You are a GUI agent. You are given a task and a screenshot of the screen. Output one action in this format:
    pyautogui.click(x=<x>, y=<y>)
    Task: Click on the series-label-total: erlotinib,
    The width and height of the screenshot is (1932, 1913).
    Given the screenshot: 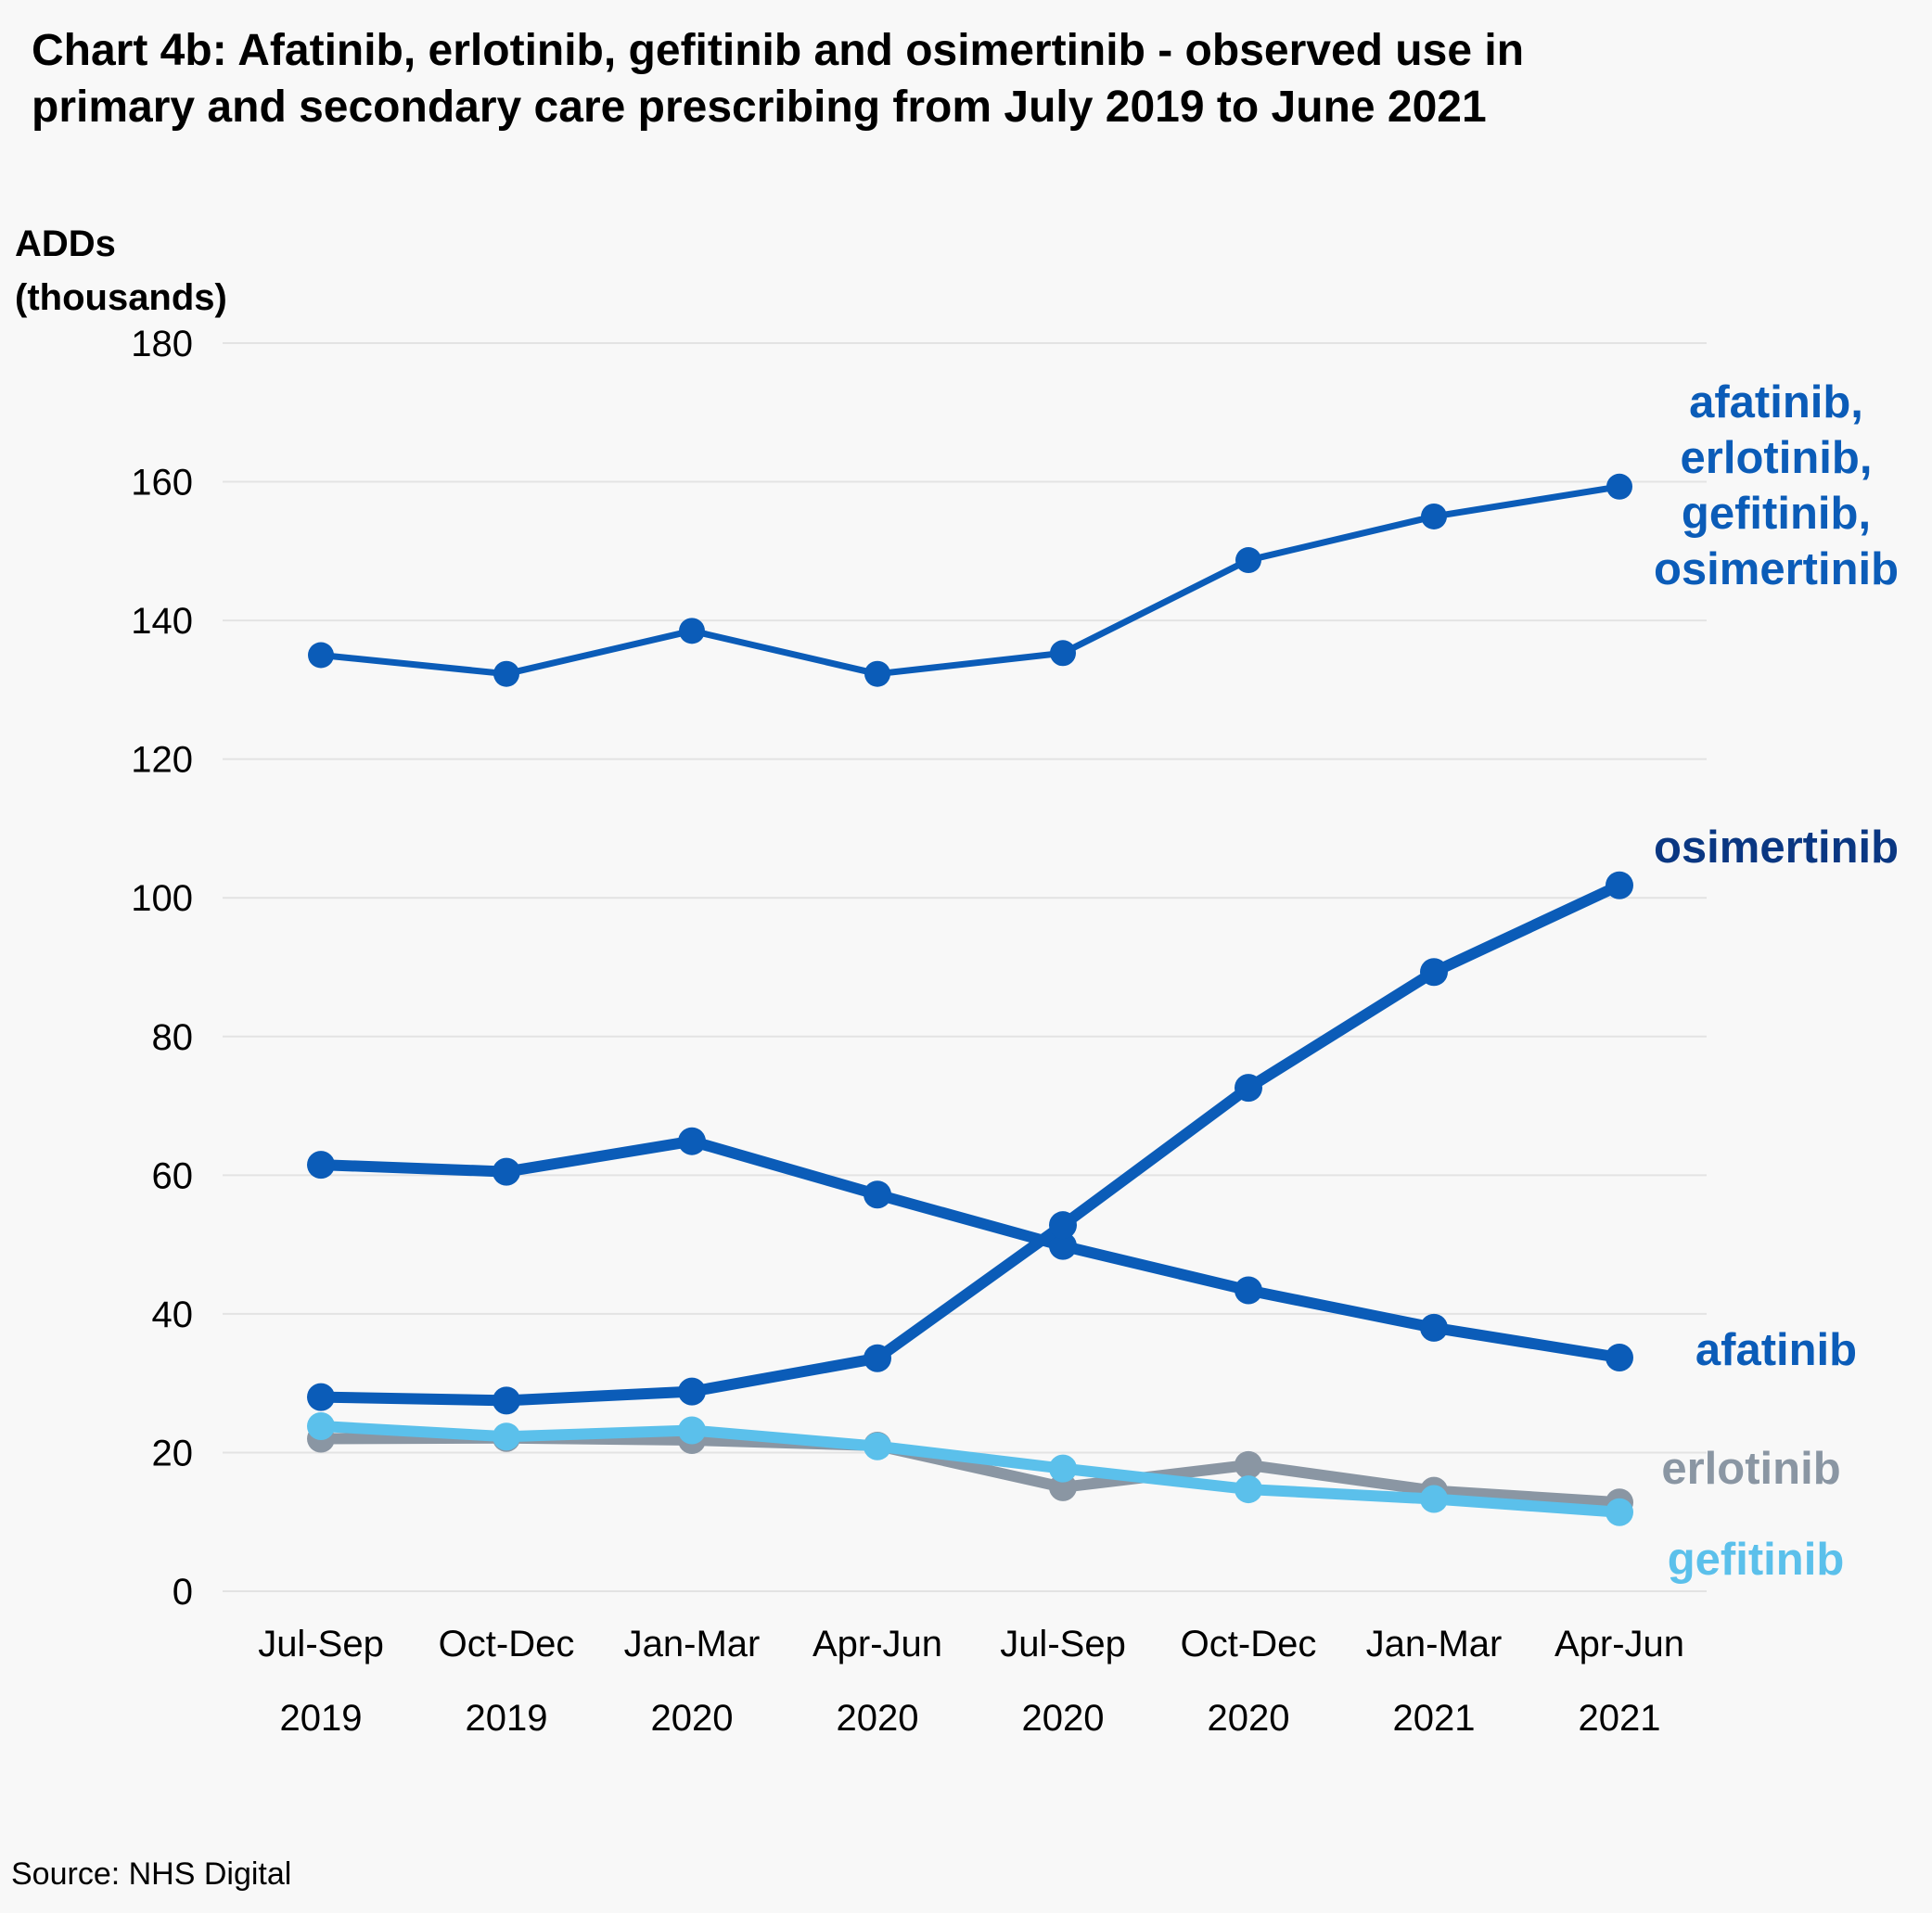 What is the action you would take?
    pyautogui.click(x=1777, y=458)
    